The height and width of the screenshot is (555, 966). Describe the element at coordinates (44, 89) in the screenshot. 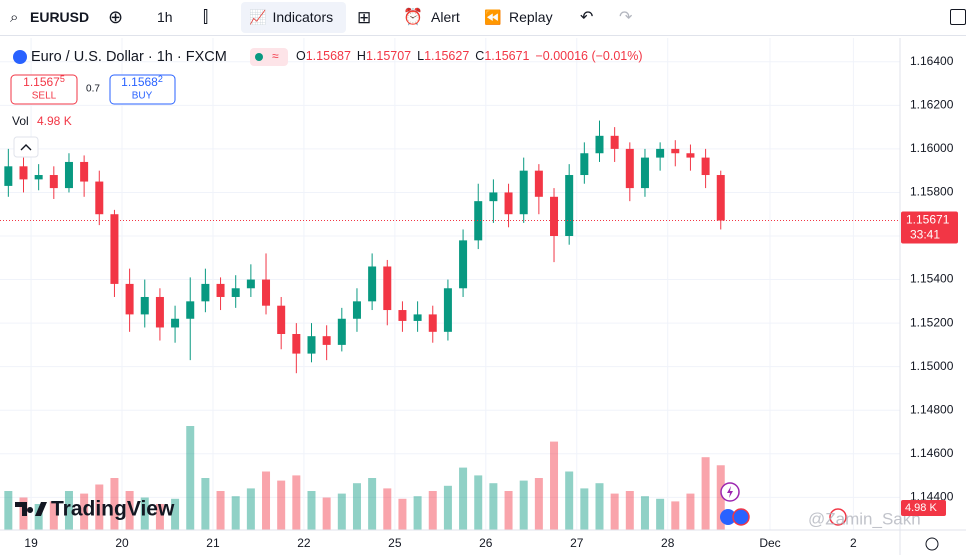

I see `sell-button` at that location.